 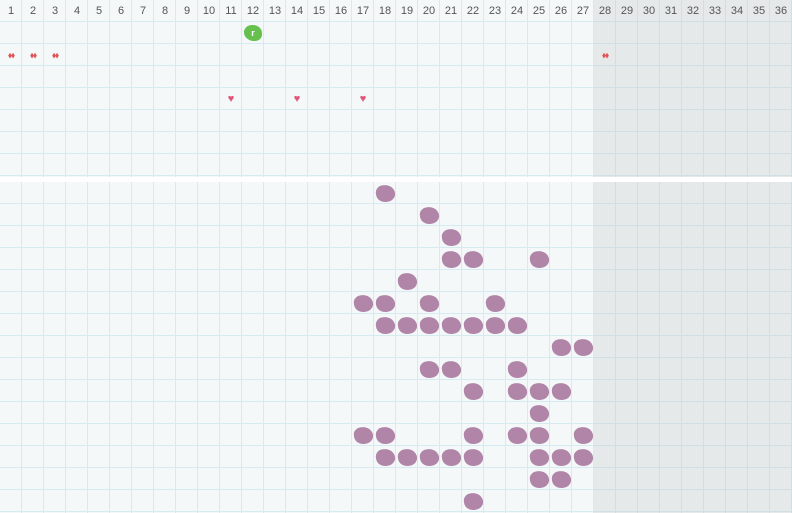 I want to click on day-header: 35, so click(x=759, y=11).